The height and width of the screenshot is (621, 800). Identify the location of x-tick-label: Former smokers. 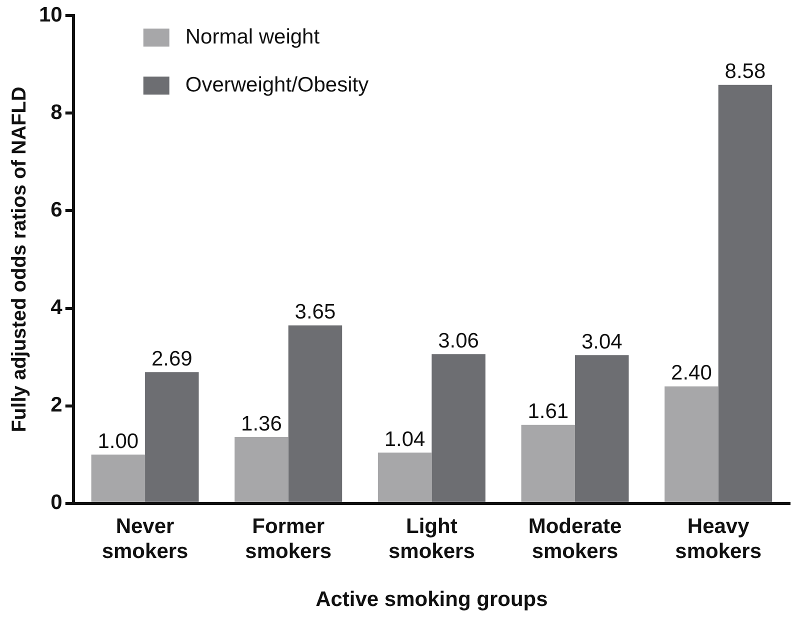
(288, 538).